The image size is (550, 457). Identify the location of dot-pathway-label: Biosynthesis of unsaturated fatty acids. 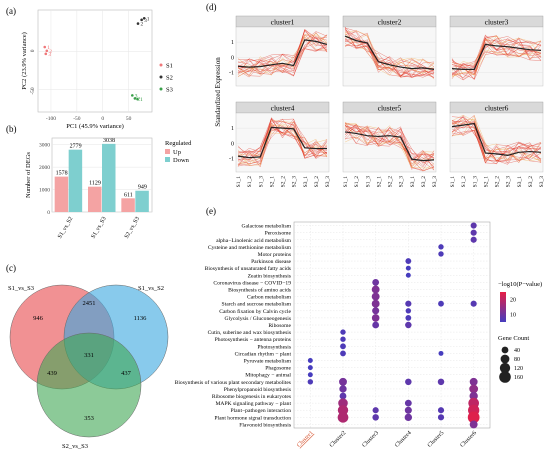
(248, 268).